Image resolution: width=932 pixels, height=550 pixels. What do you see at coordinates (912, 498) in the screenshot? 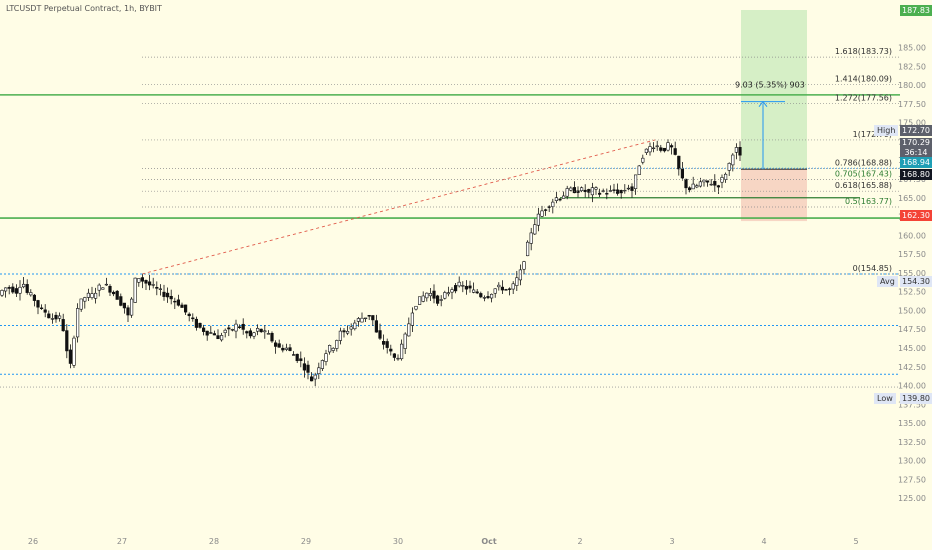
I see `y-tick-label: 125.00` at bounding box center [912, 498].